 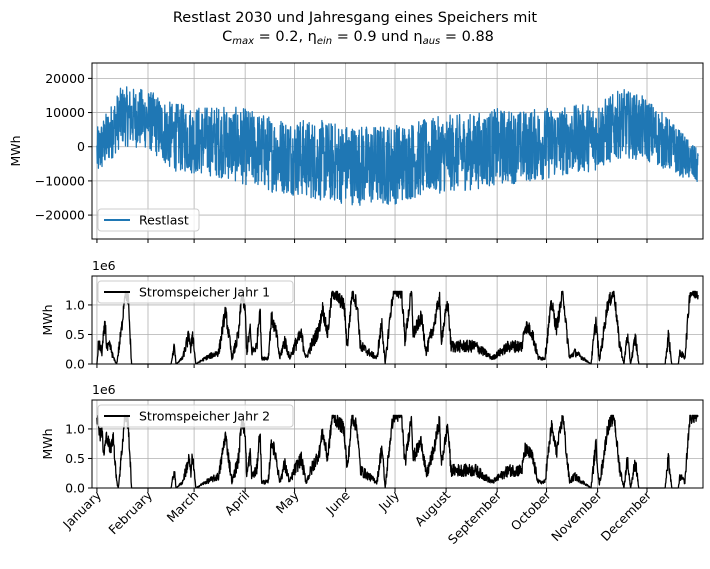 I want to click on x-tick-label: December, so click(x=626, y=515).